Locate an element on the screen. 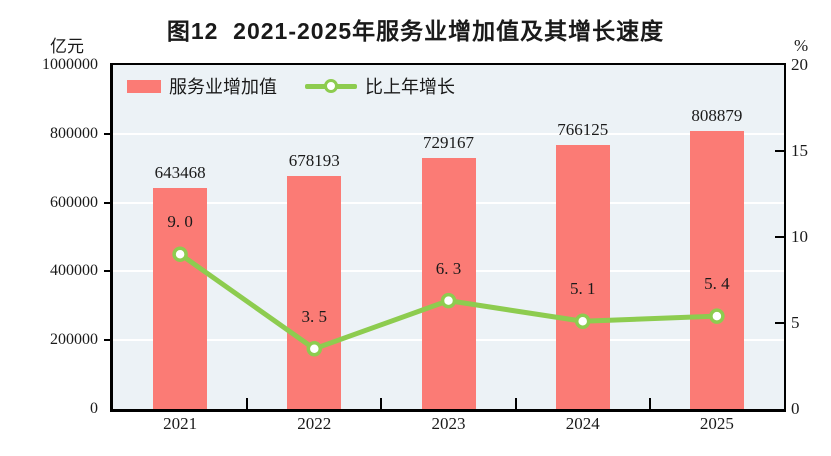 Image resolution: width=831 pixels, height=456 pixels. legend-line-label: 比上年增长 is located at coordinates (410, 87).